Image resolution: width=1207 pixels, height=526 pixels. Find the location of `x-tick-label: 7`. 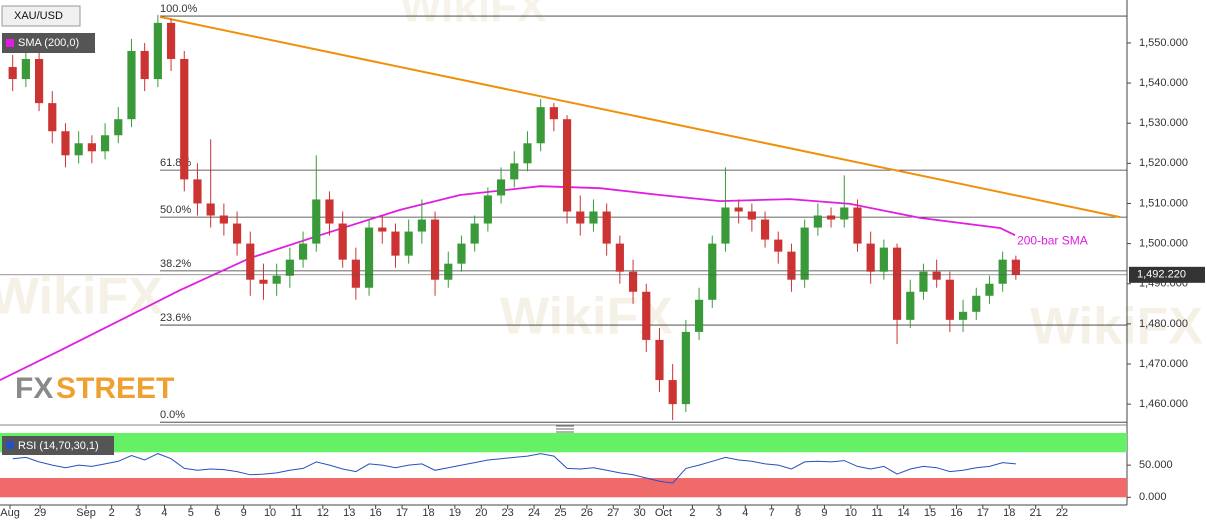

x-tick-label: 7 is located at coordinates (772, 513).